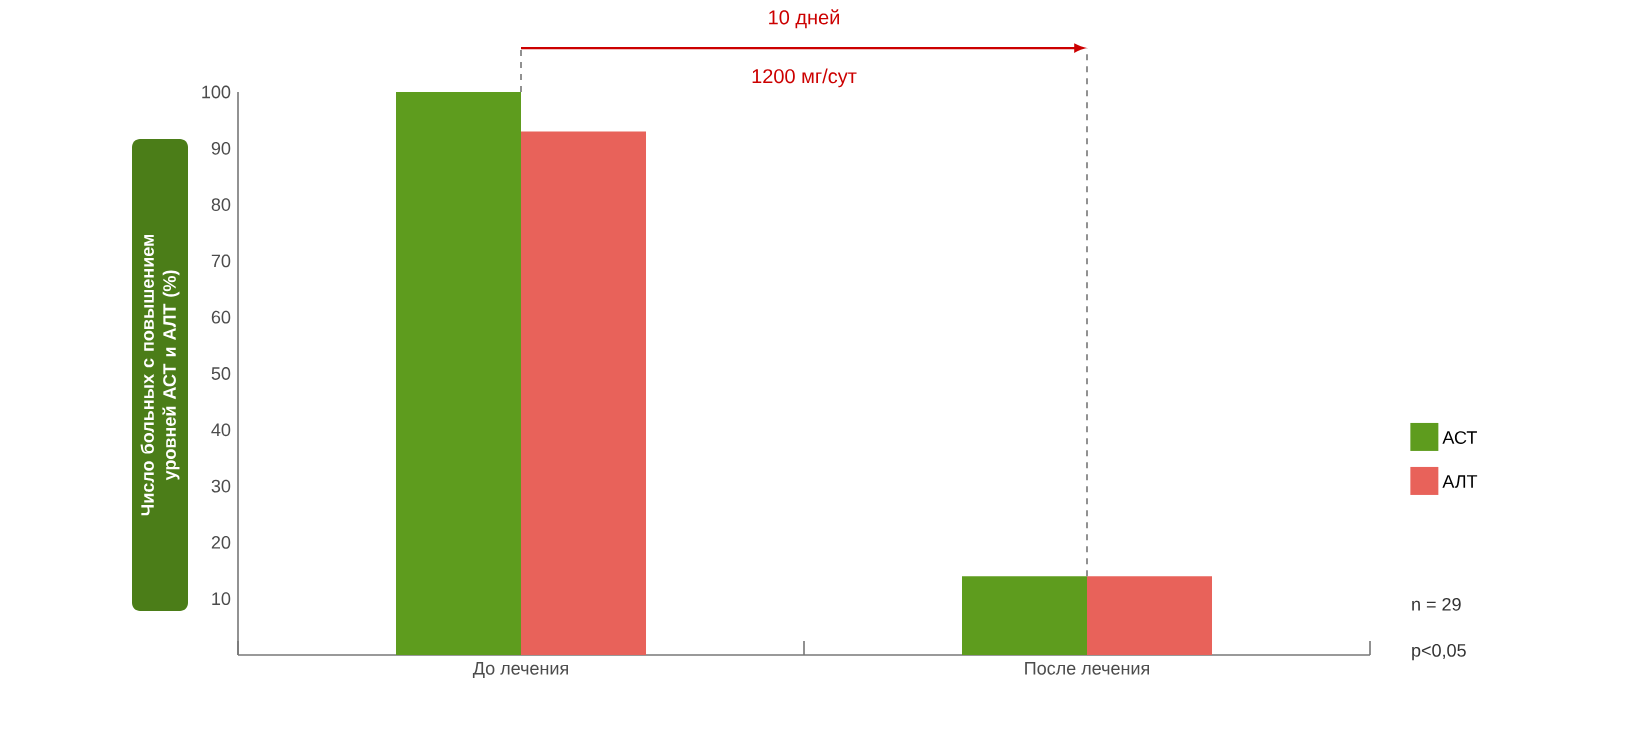  Describe the element at coordinates (216, 92) in the screenshot. I see `y-tick-label: 100` at that location.